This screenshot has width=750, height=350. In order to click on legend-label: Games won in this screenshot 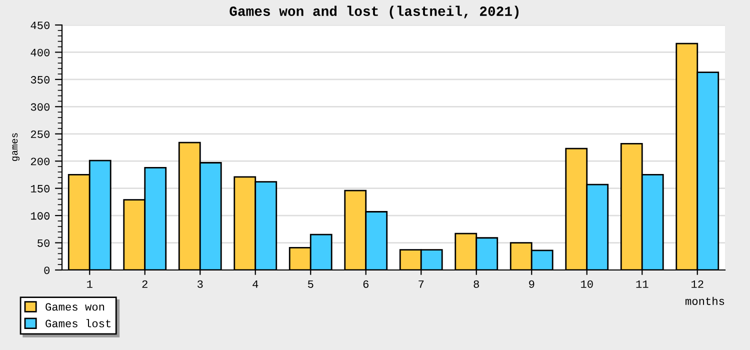, I will do `click(75, 307)`.